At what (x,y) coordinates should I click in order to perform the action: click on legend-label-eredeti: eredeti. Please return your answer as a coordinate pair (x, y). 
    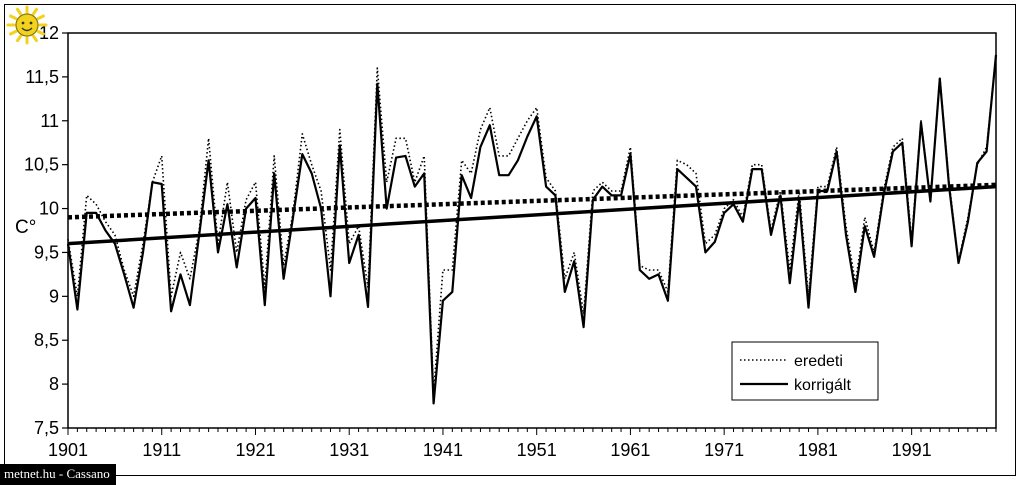
    Looking at the image, I should click on (818, 361).